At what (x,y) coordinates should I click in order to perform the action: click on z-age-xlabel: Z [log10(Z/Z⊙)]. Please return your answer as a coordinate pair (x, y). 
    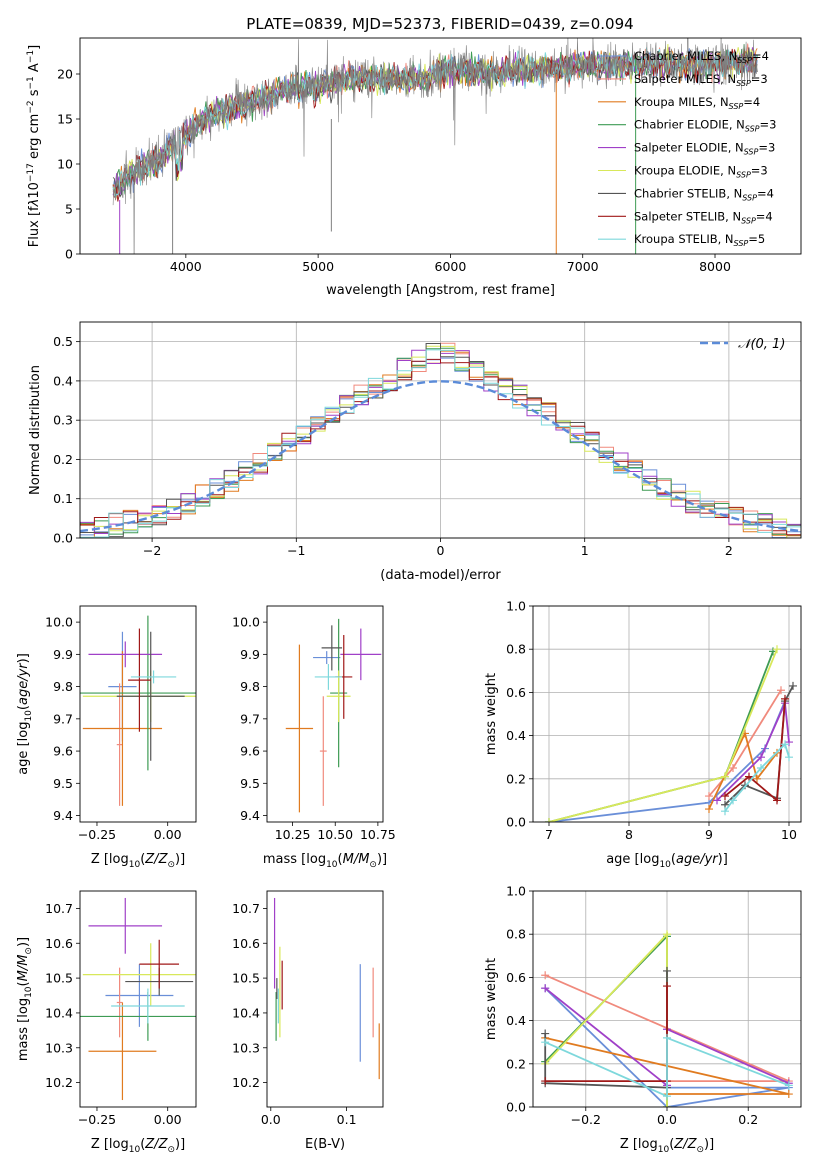
    Looking at the image, I should click on (138, 861).